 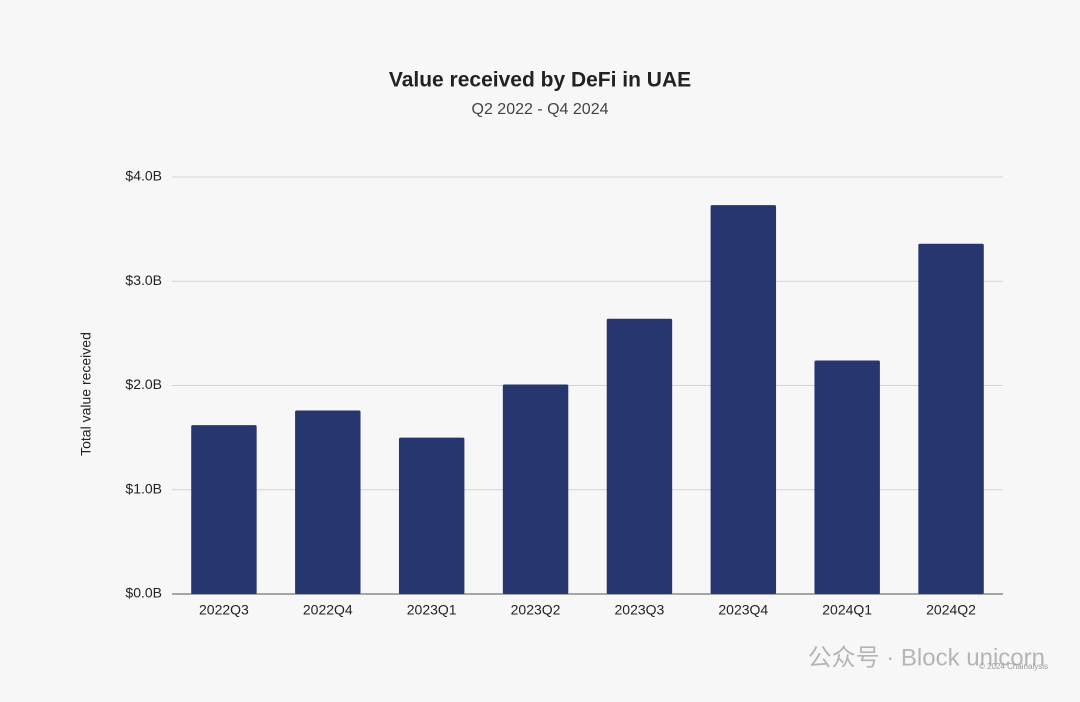 I want to click on watermark: 公众号 · Block unicorn, so click(x=926, y=657).